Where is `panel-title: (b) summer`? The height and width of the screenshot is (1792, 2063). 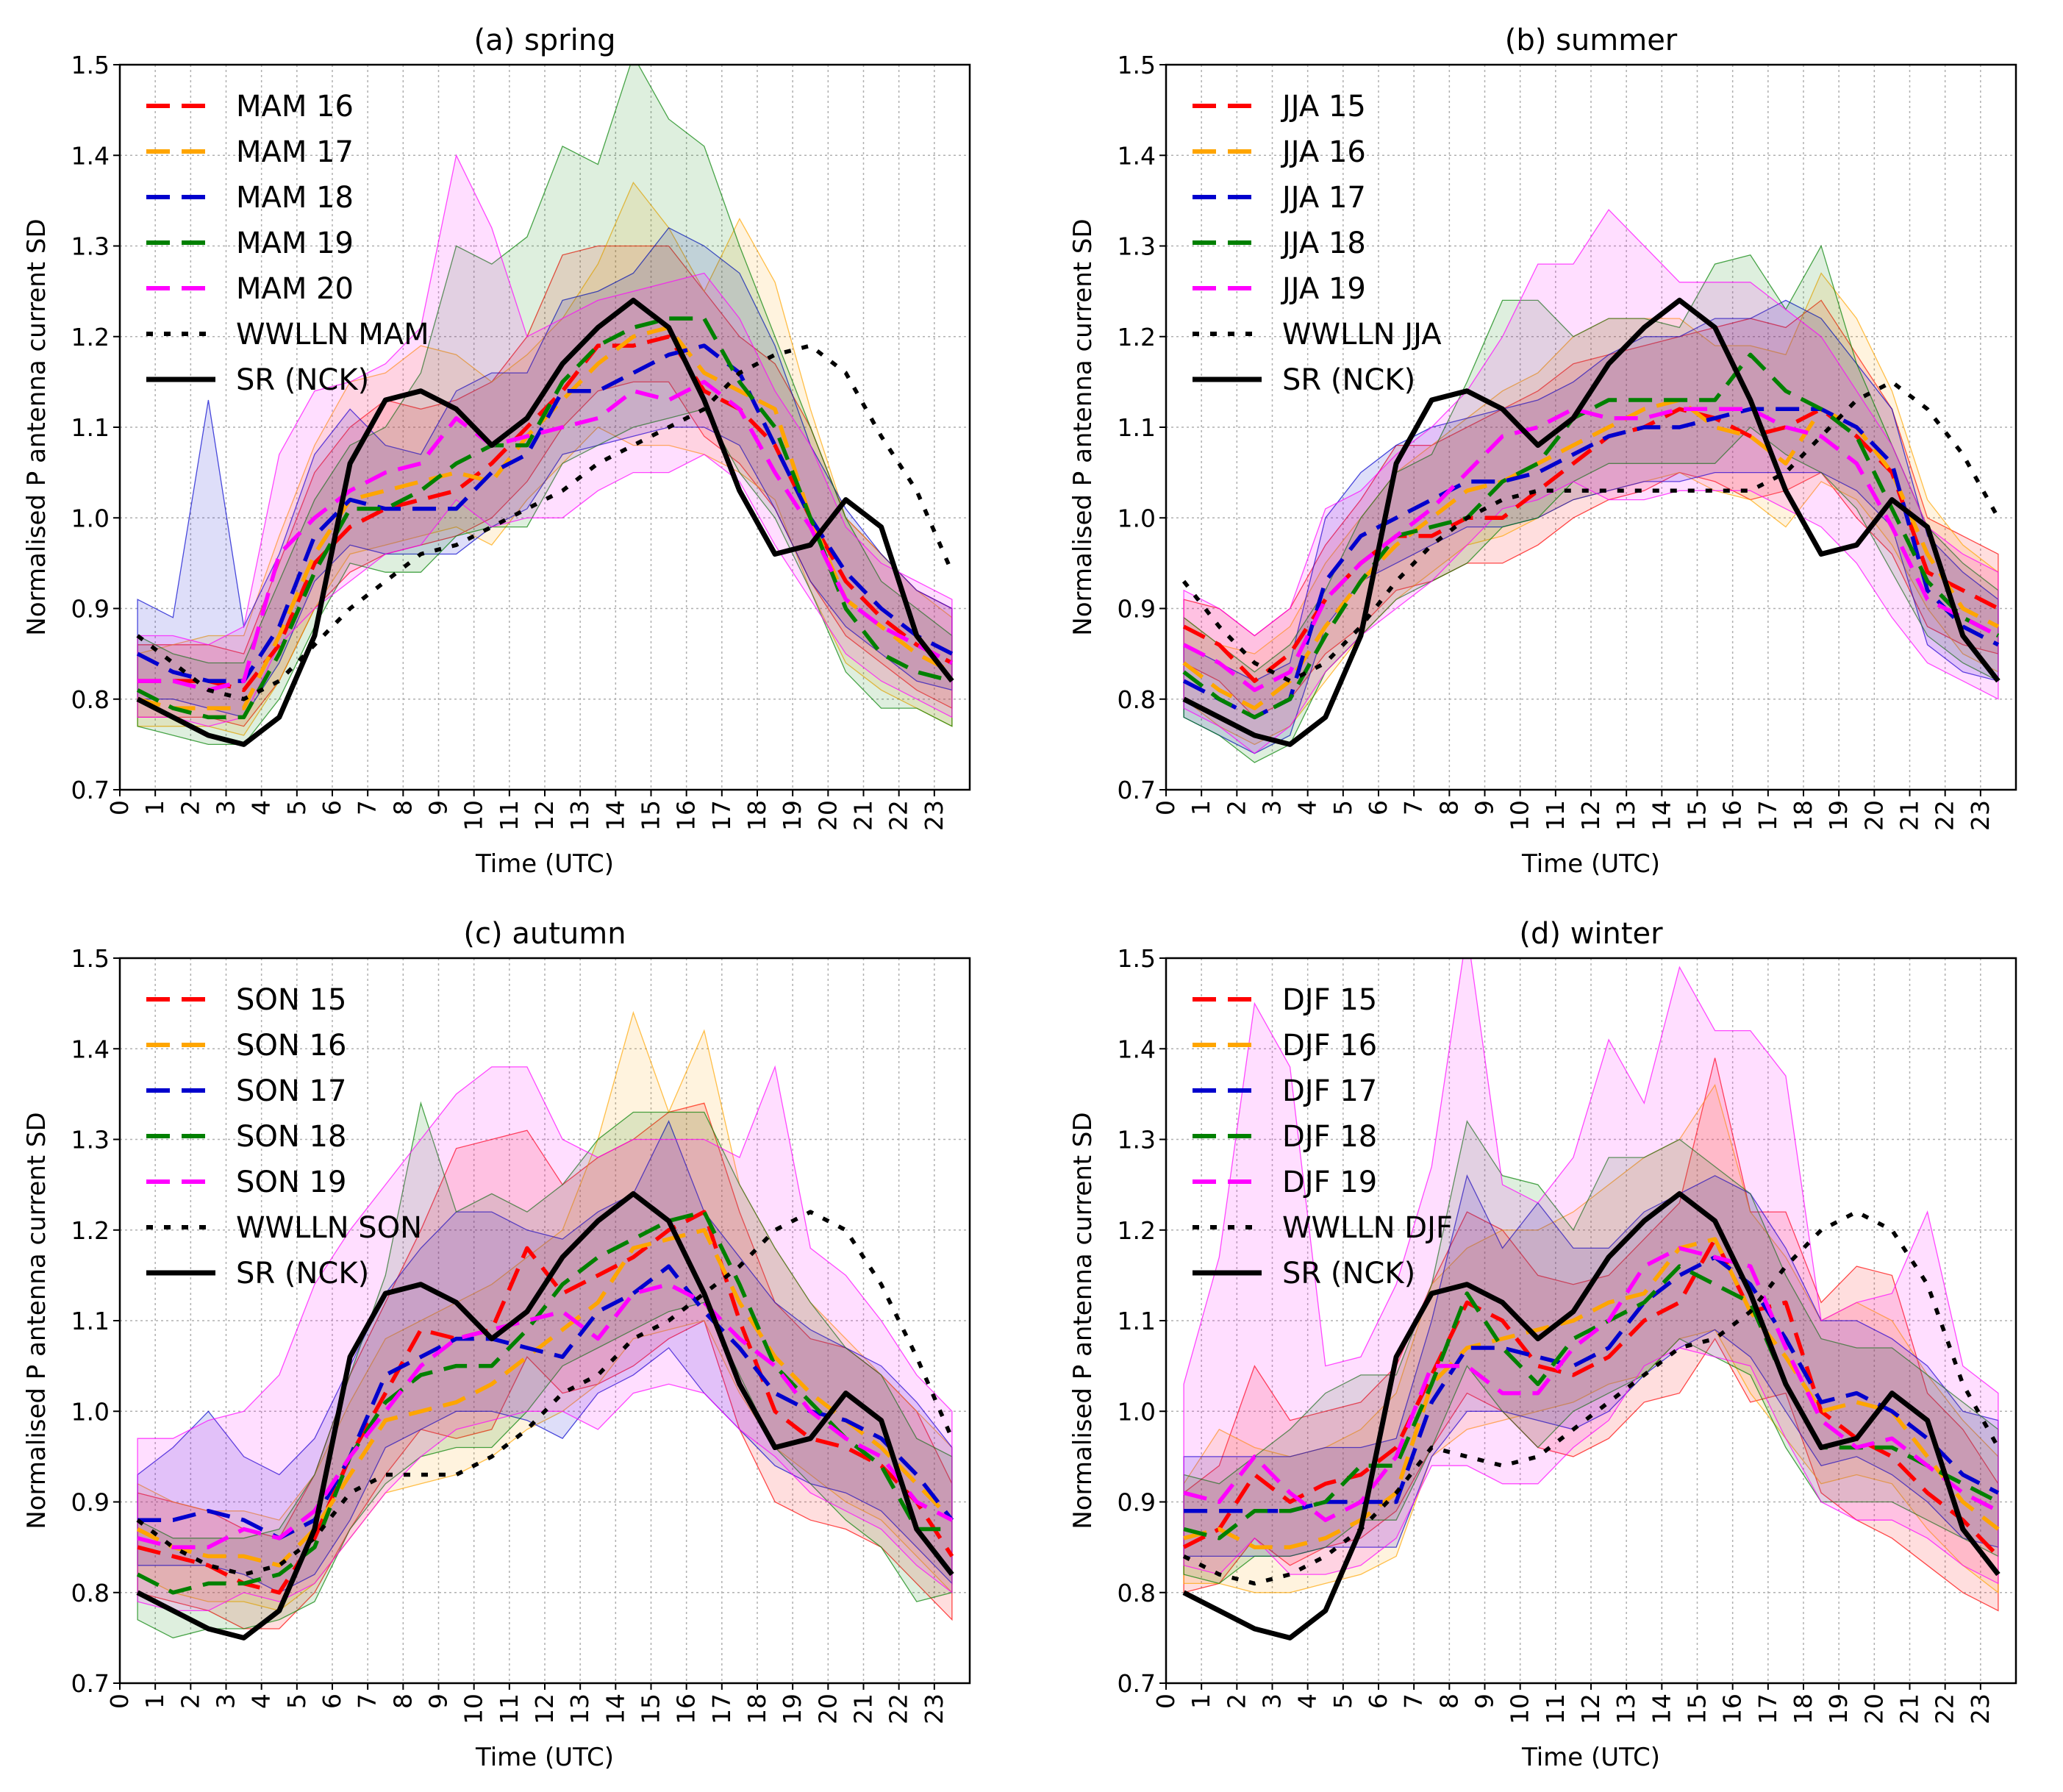
panel-title: (b) summer is located at coordinates (1591, 40).